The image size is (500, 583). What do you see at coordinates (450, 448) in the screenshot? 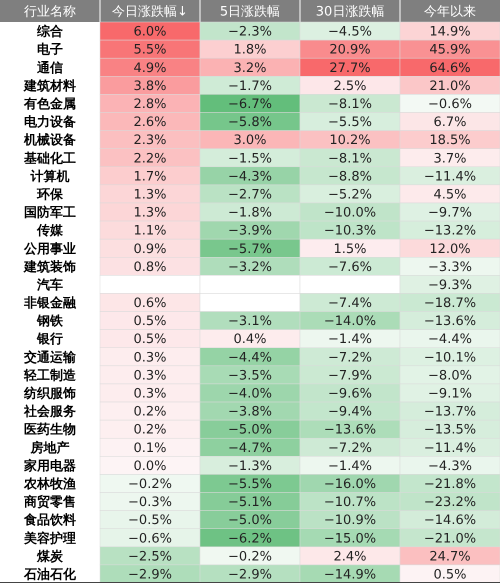
I see `data-label: −11.4%` at bounding box center [450, 448].